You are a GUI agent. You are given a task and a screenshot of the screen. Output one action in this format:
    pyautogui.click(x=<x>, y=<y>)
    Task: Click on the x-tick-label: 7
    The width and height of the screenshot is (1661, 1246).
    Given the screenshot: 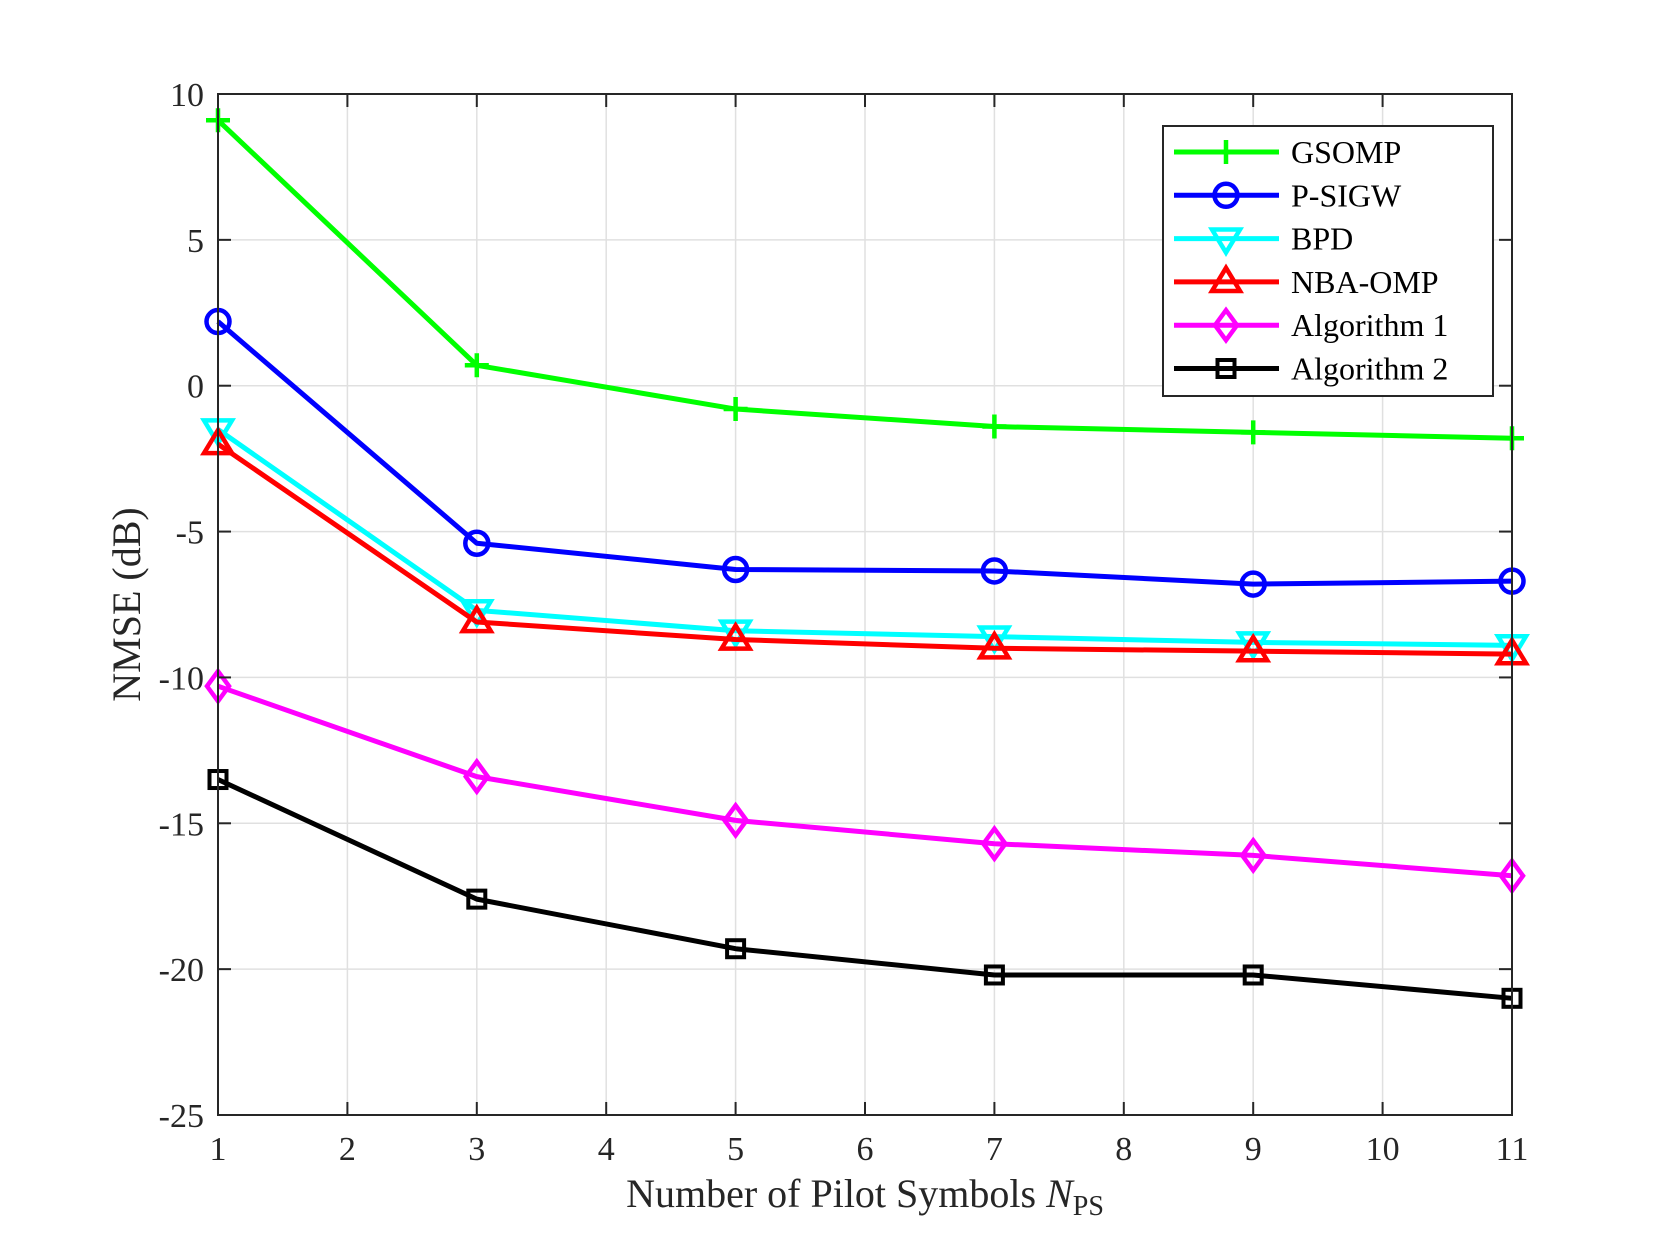 What is the action you would take?
    pyautogui.click(x=994, y=1149)
    